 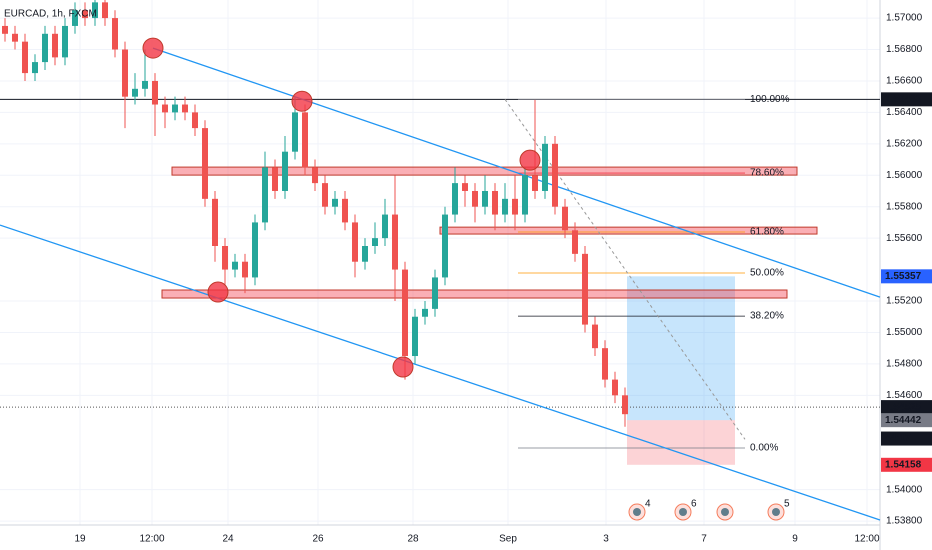 What do you see at coordinates (764, 448) in the screenshot?
I see `fib-label: 0.00%` at bounding box center [764, 448].